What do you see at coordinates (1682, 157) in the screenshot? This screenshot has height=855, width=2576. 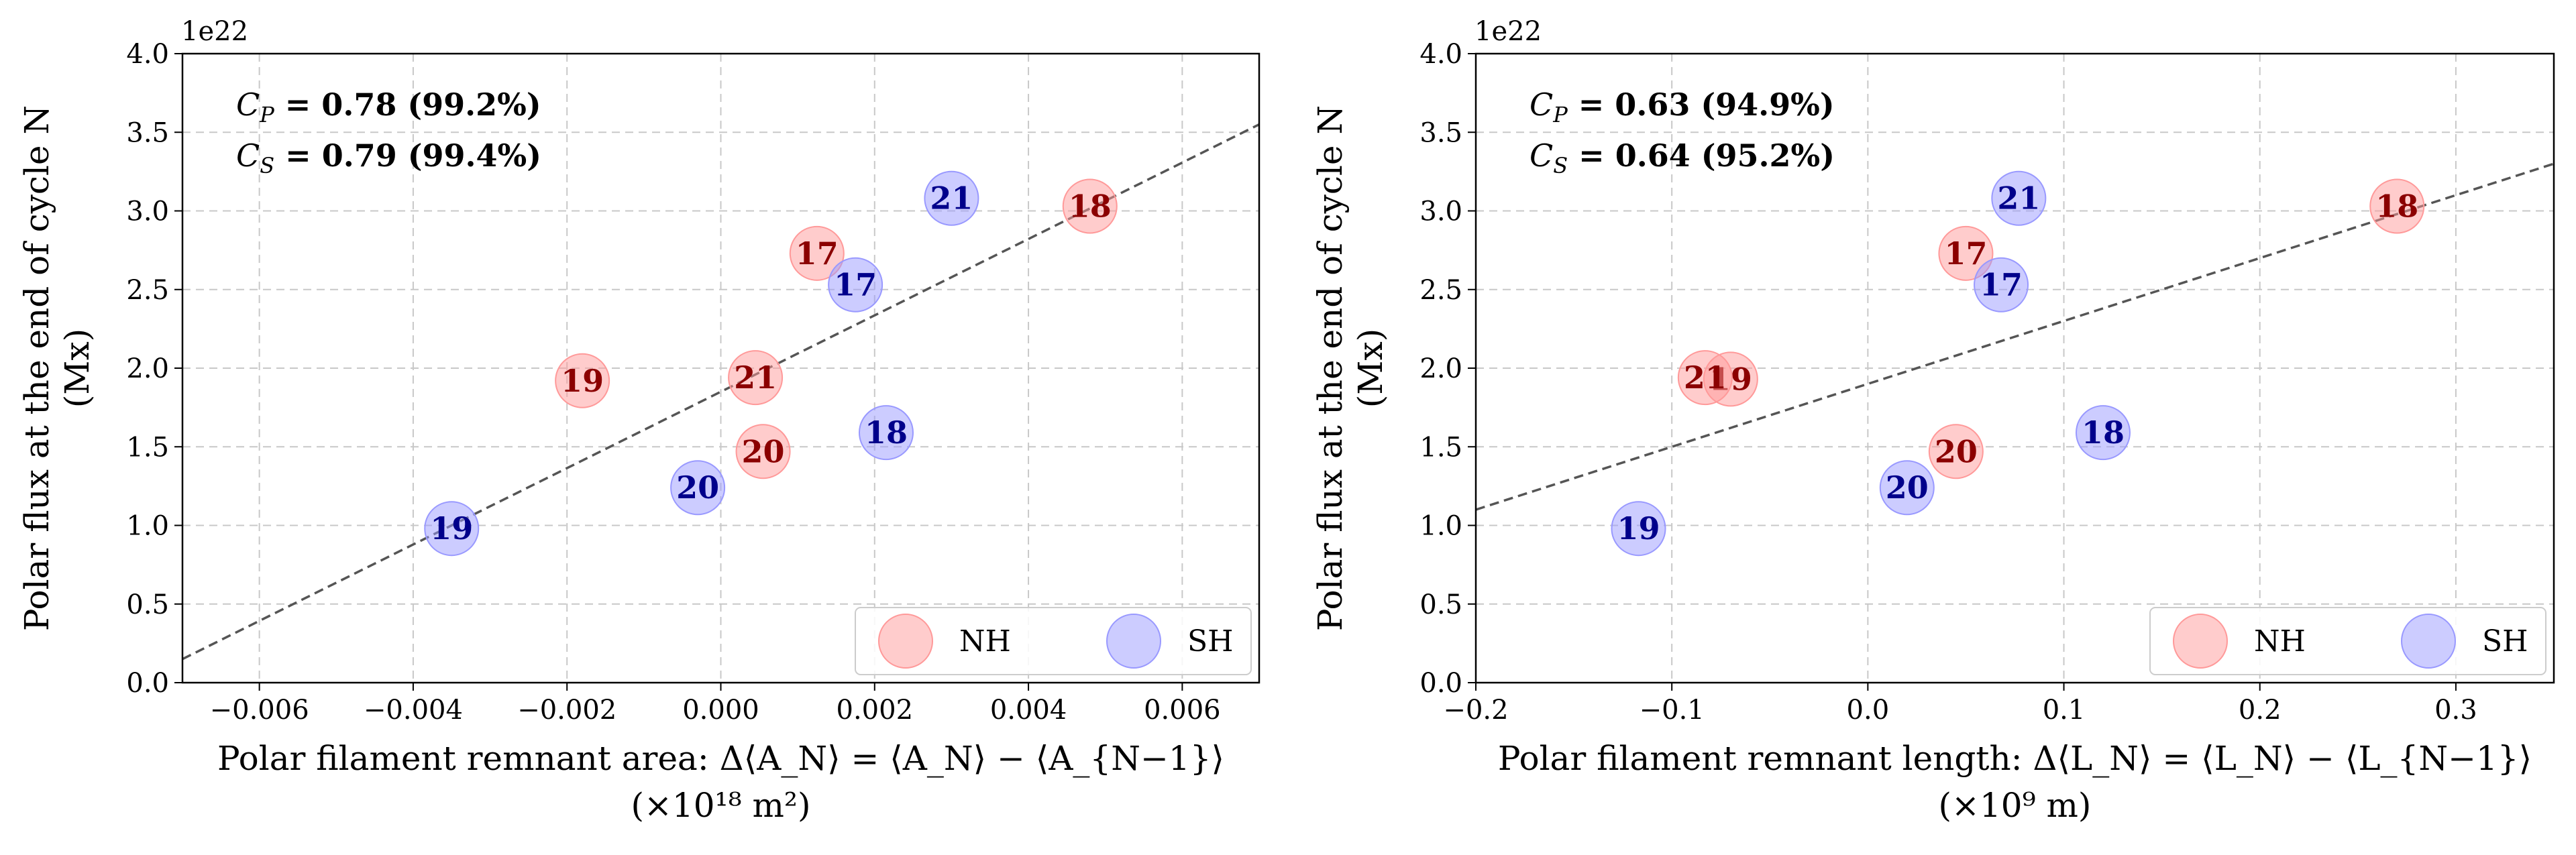 I see `correlation-spearman: CS = 0.64 (95.2%)` at bounding box center [1682, 157].